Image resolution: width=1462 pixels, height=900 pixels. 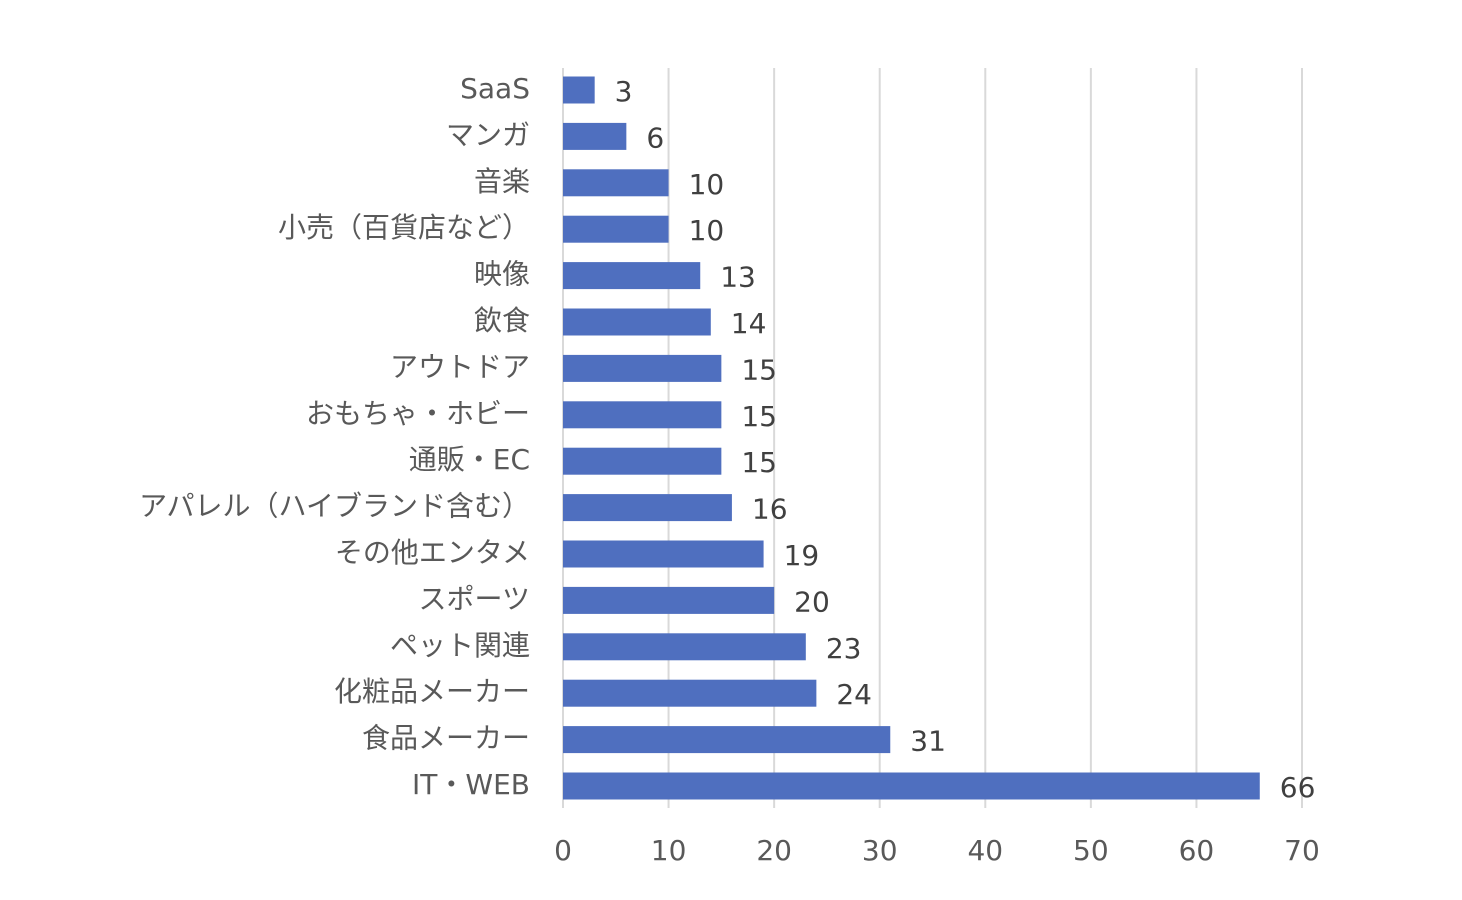 What do you see at coordinates (812, 601) in the screenshot?
I see `data-label-11: 20` at bounding box center [812, 601].